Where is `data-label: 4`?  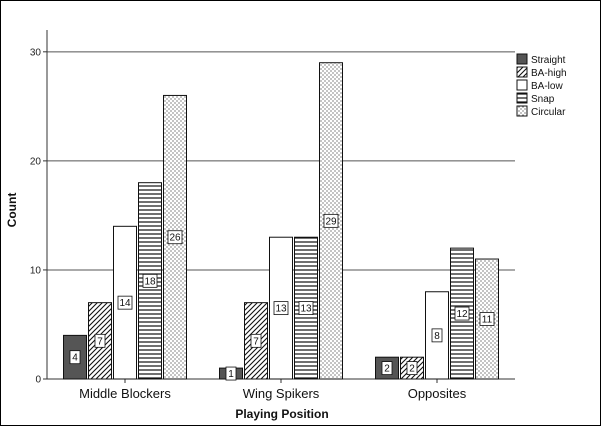
data-label: 4 is located at coordinates (75, 358).